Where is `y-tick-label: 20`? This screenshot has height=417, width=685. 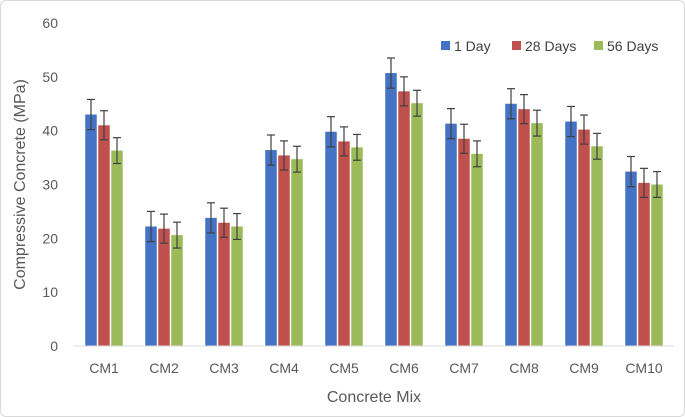
y-tick-label: 20 is located at coordinates (50, 238).